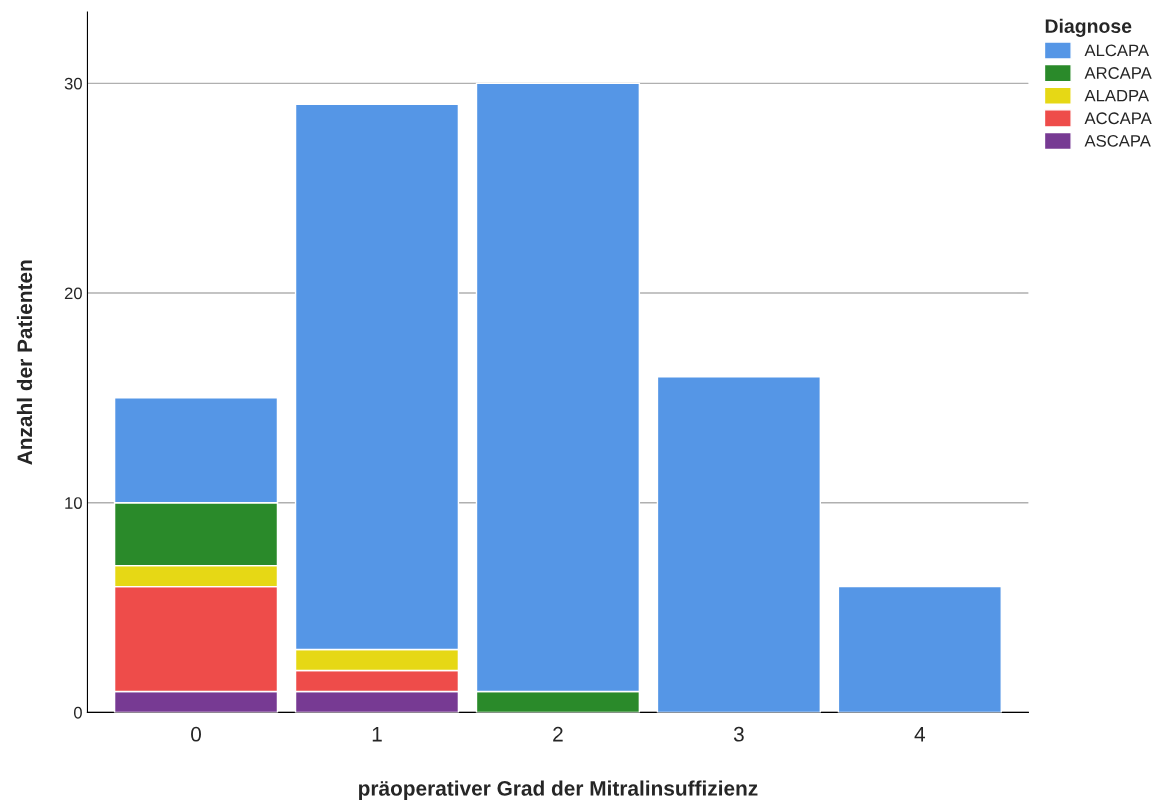  Describe the element at coordinates (1118, 118) in the screenshot. I see `legend-label: ACCAPA` at that location.